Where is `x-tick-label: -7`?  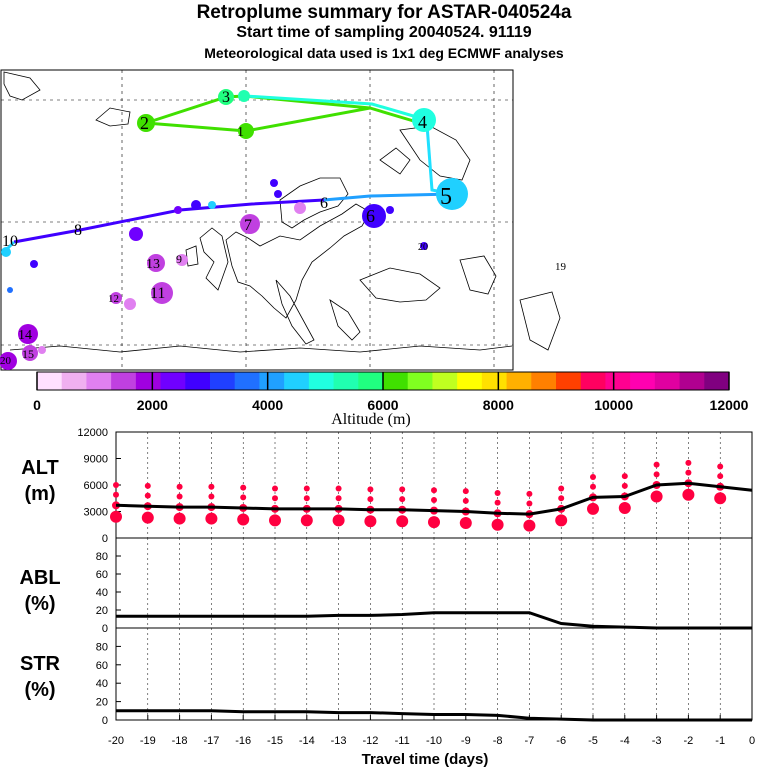 x-tick-label: -7 is located at coordinates (530, 741).